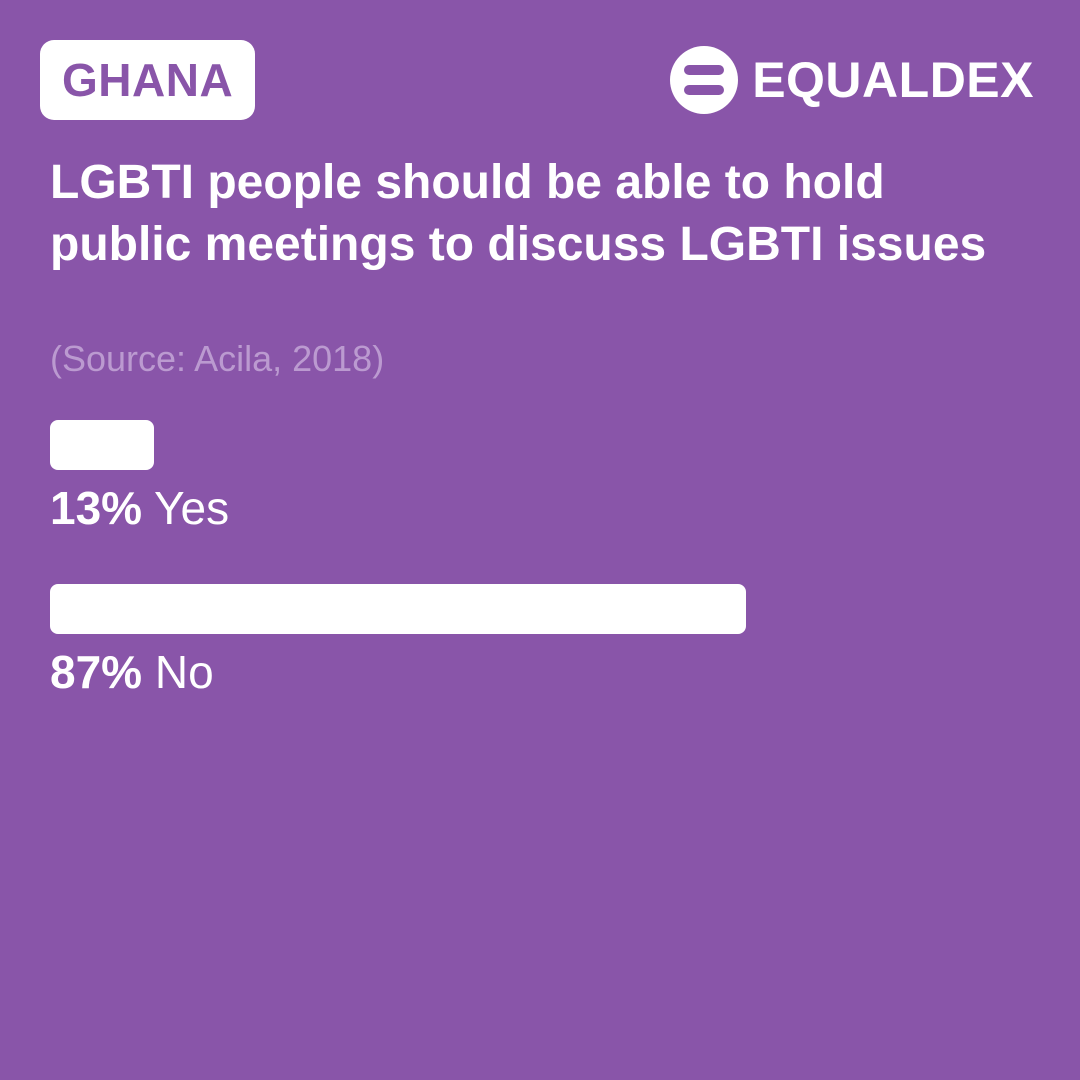  What do you see at coordinates (96, 672) in the screenshot?
I see `bar-value-label: 87%` at bounding box center [96, 672].